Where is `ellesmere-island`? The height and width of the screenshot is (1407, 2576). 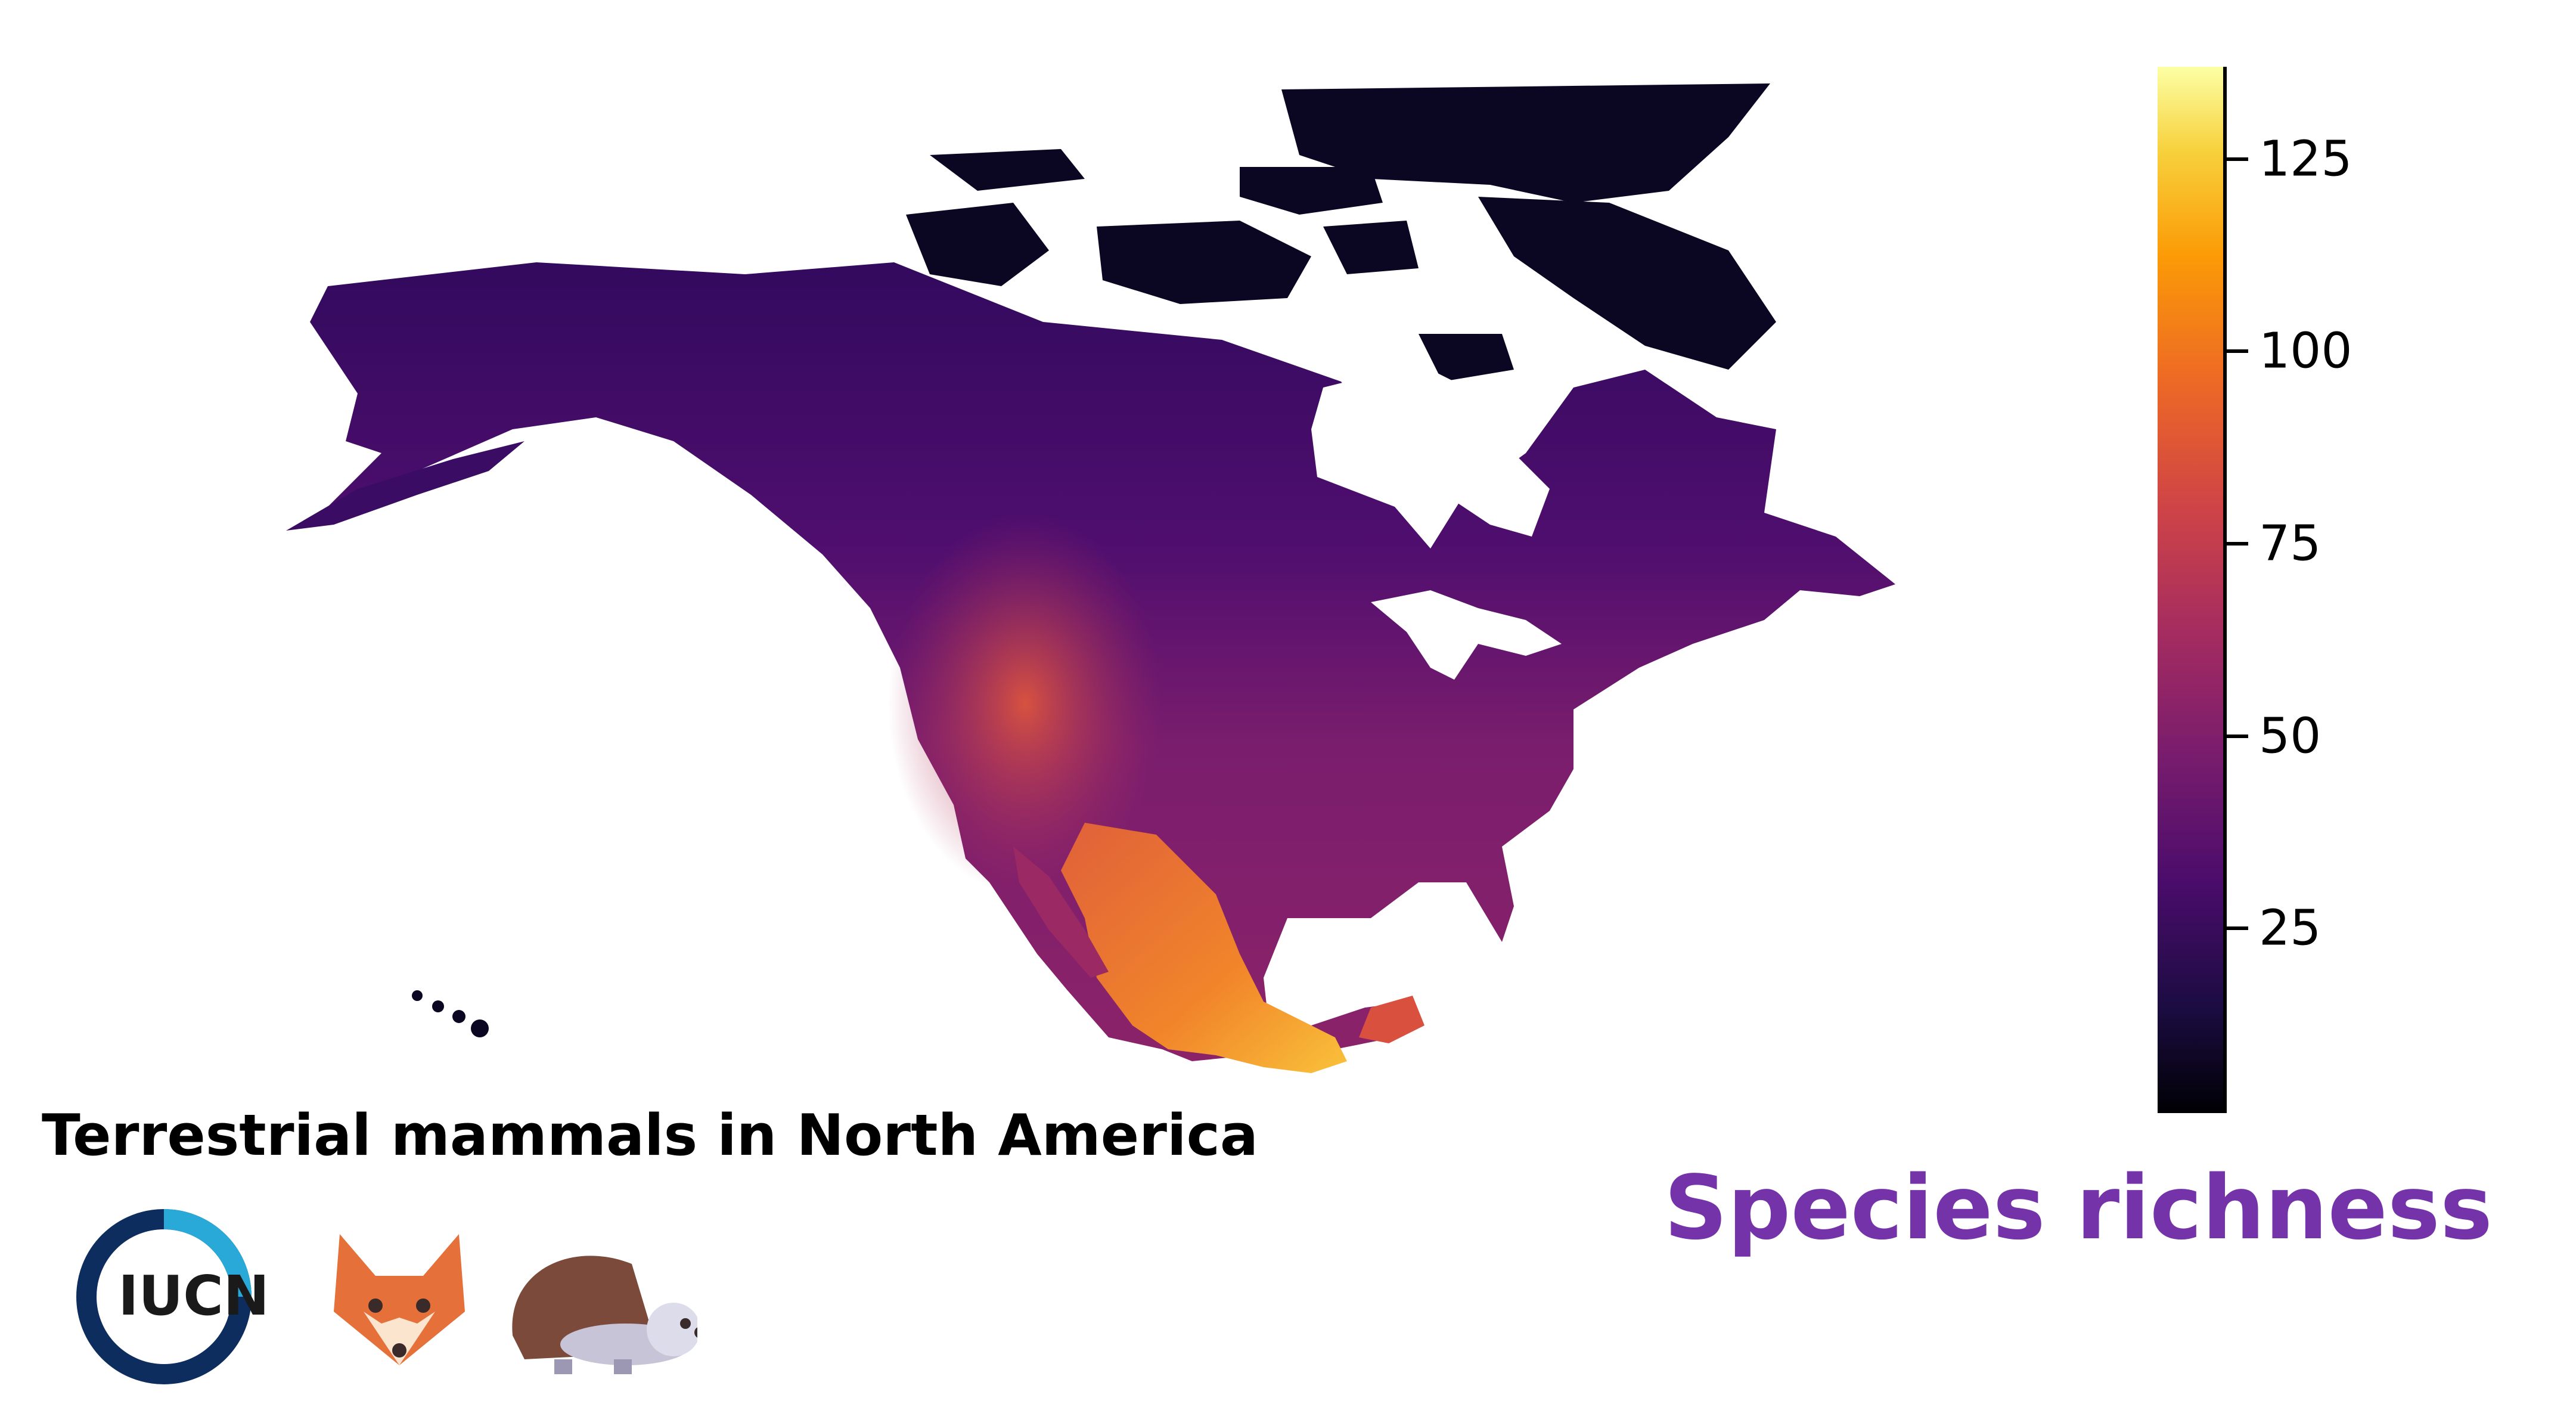 ellesmere-island is located at coordinates (1526, 143).